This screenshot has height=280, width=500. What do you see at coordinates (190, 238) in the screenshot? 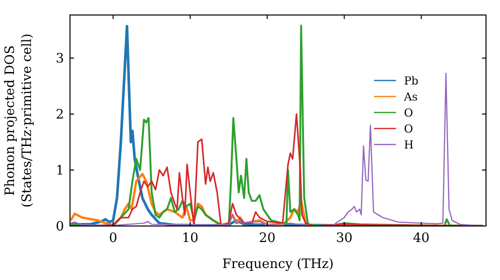
I see `x-tick-label: 10` at bounding box center [190, 238].